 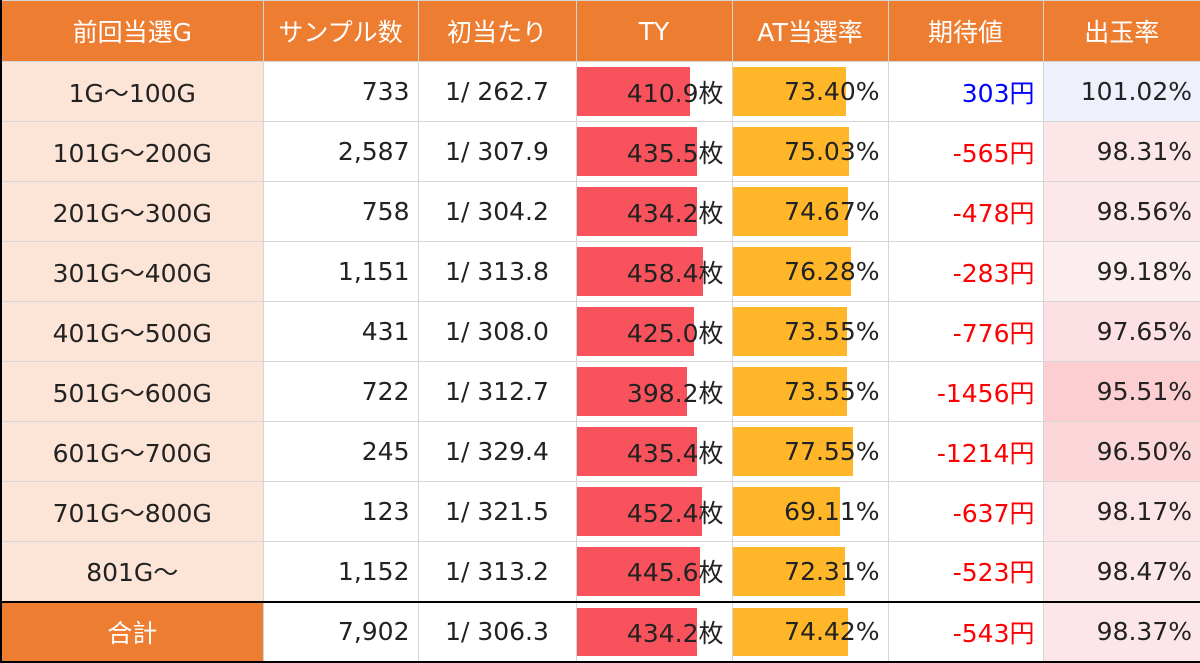 I want to click on ty-cell: 445.6枚, so click(x=654, y=571).